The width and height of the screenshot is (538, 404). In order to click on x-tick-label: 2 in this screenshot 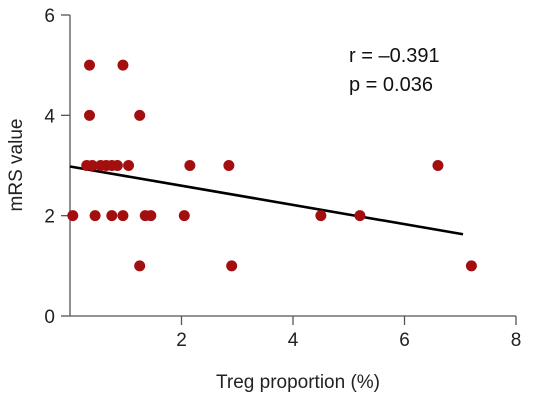, I will do `click(181, 340)`.